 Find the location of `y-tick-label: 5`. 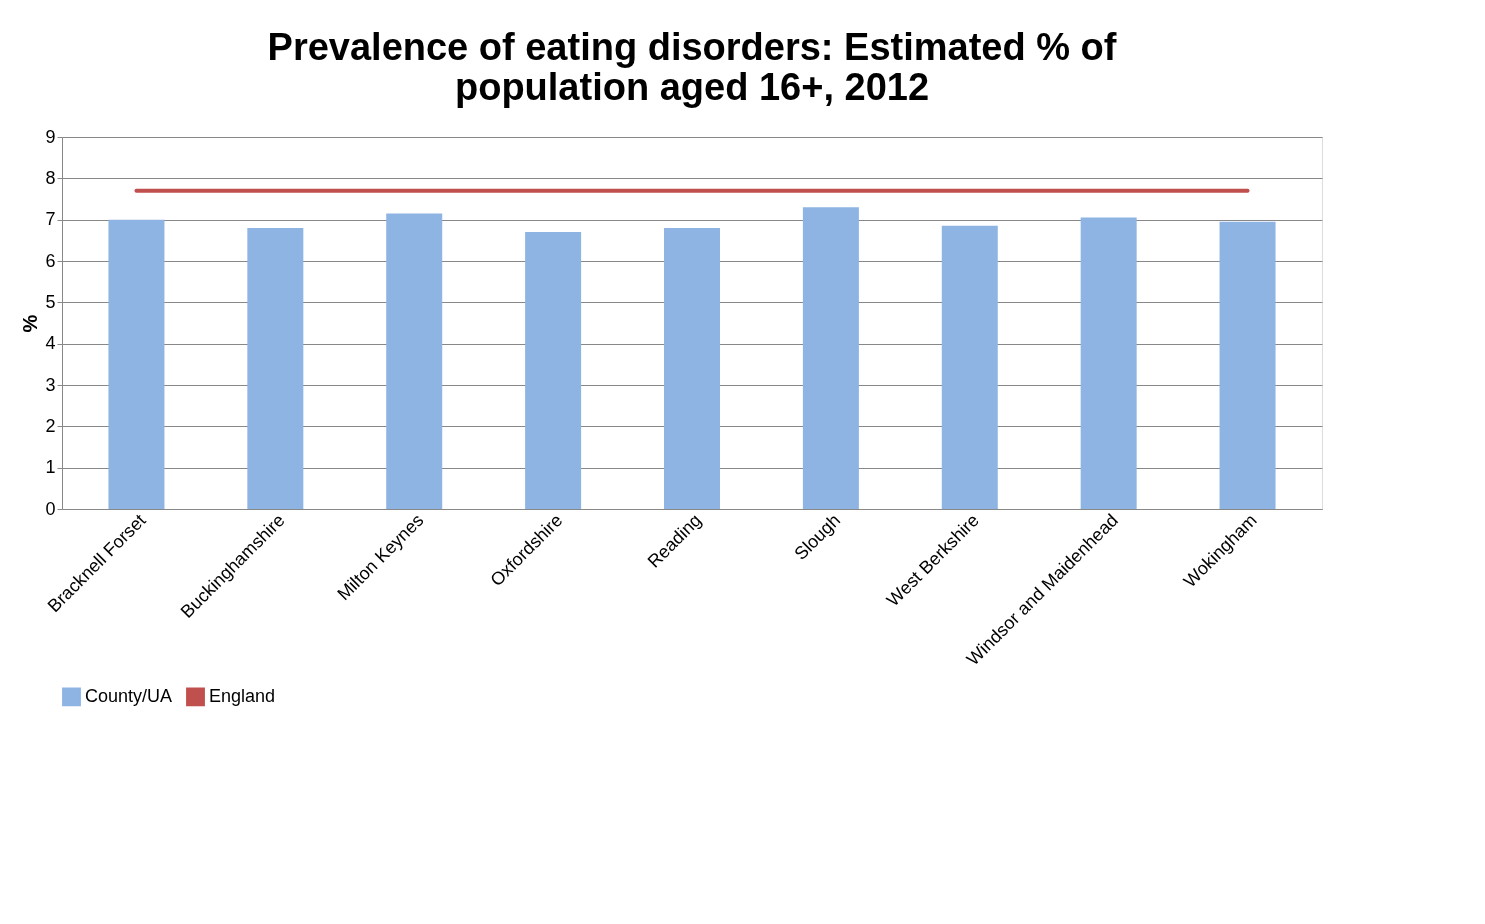

y-tick-label: 5 is located at coordinates (50, 301).